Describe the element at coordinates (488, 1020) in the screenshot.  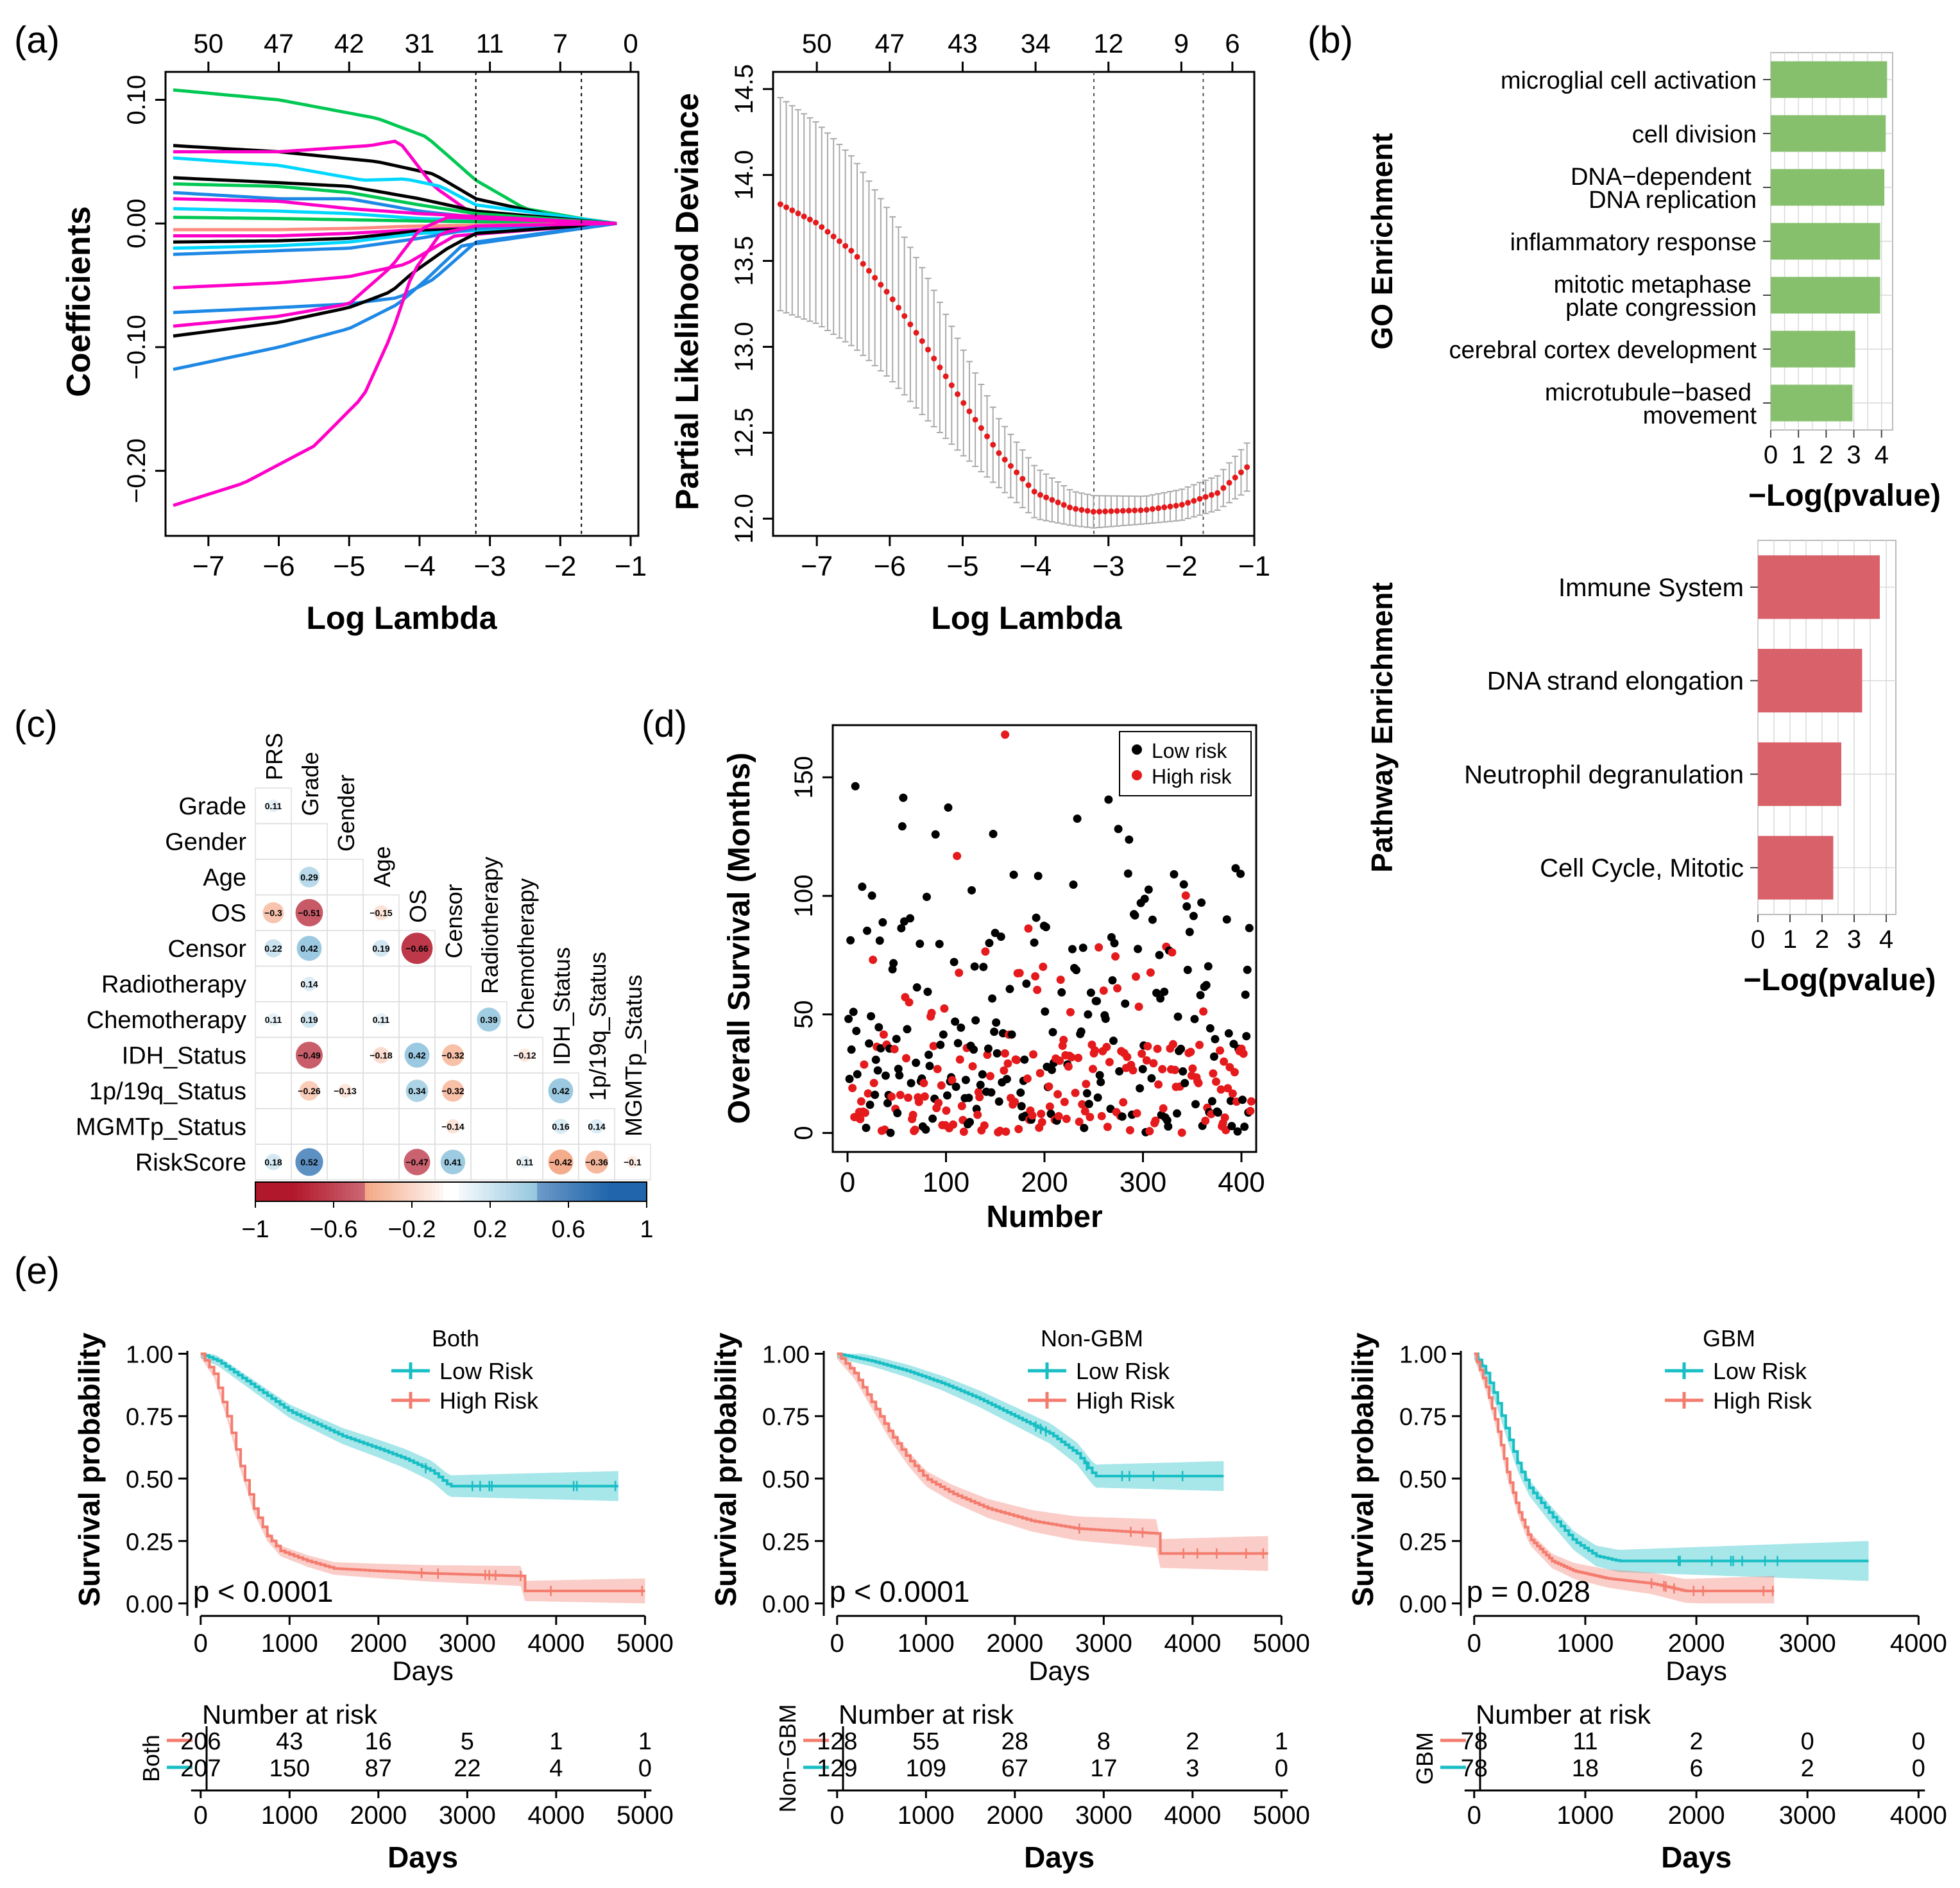
I see `c-cell-value: 0.39` at that location.